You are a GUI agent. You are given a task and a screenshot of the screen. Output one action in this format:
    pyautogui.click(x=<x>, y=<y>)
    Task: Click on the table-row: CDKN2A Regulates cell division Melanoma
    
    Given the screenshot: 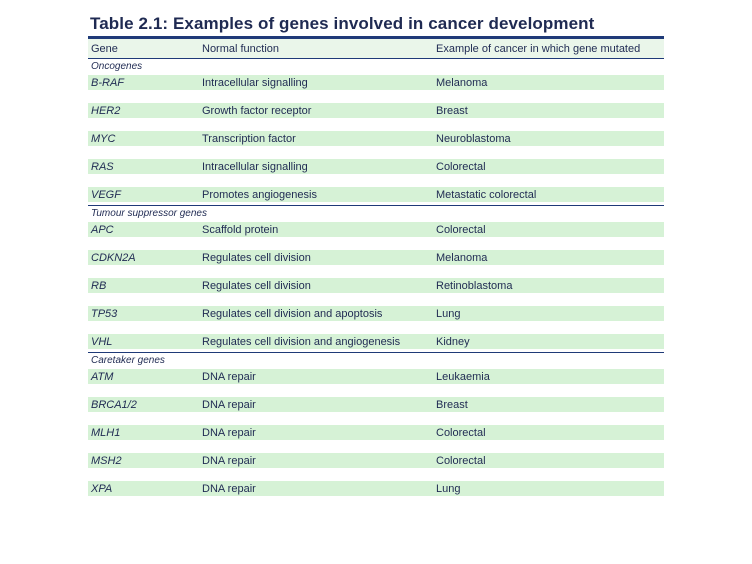 What is the action you would take?
    pyautogui.click(x=376, y=257)
    